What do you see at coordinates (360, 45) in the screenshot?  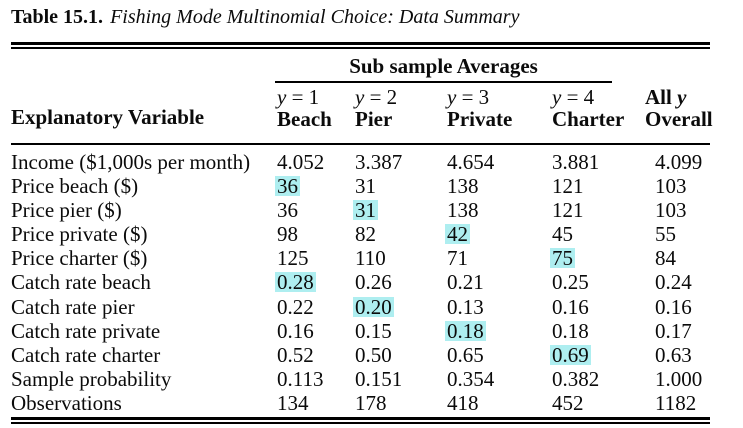 I see `top-double-rule` at bounding box center [360, 45].